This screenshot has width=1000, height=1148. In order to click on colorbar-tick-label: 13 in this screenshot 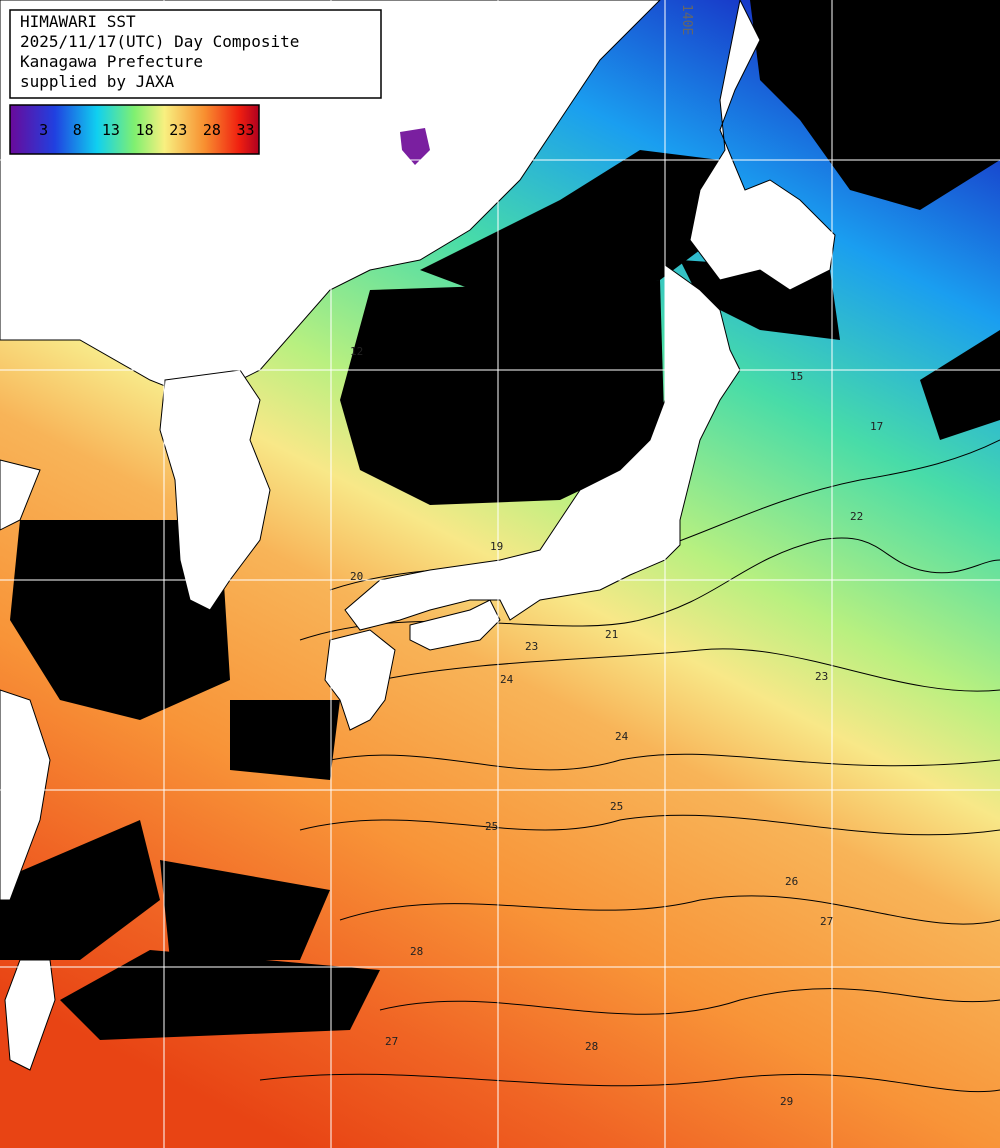, I will do `click(111, 130)`.